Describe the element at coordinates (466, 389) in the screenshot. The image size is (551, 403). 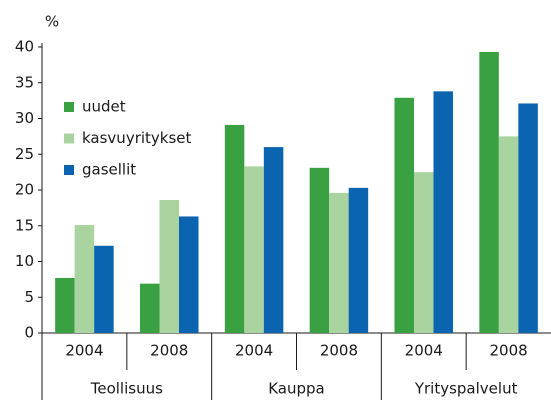
I see `group-label: Yrityspalvelut` at that location.